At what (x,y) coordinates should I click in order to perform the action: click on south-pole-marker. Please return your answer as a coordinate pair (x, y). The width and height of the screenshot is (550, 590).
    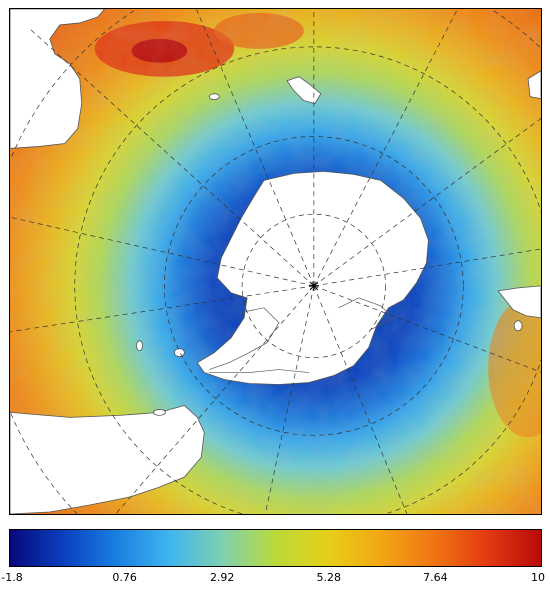
    Looking at the image, I should click on (313, 285).